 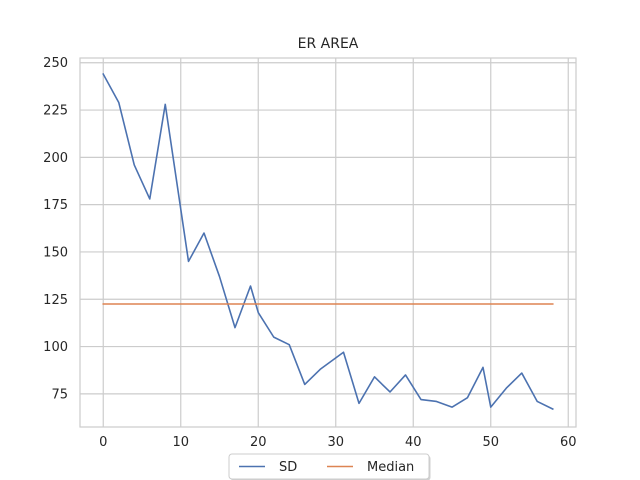 I want to click on y-tick-label: 175, so click(x=55, y=205).